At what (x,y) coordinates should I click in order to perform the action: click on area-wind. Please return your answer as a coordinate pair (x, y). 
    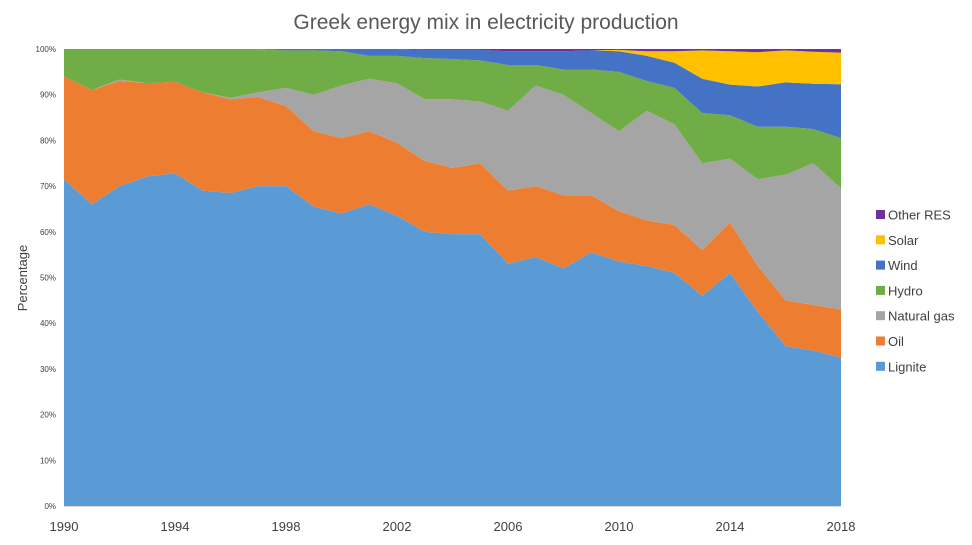
    Looking at the image, I should click on (452, 94).